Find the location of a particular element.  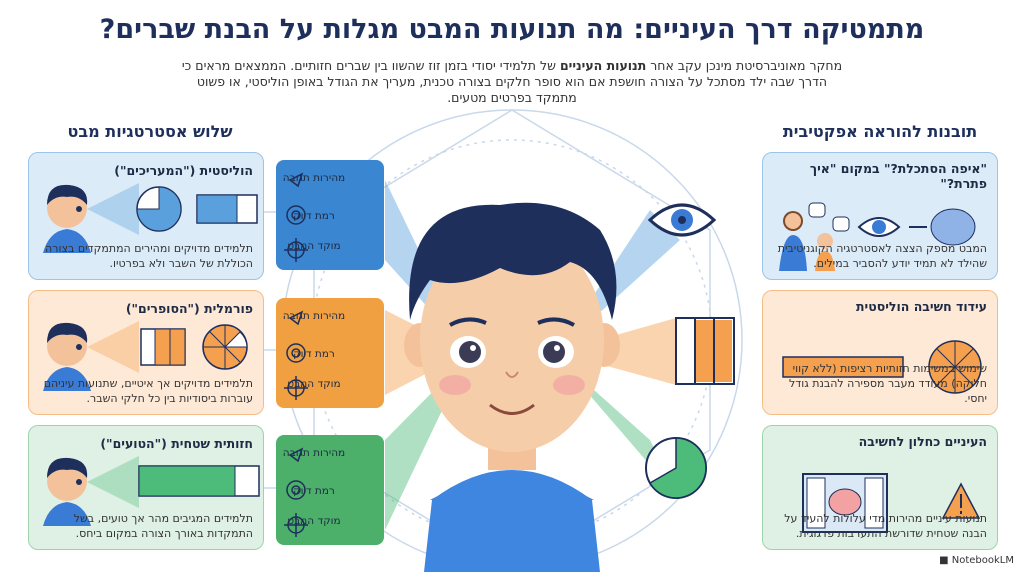

subtitle-intro: מחקר מאוניברסיטת מינכן עקב אחר is located at coordinates (746, 65).